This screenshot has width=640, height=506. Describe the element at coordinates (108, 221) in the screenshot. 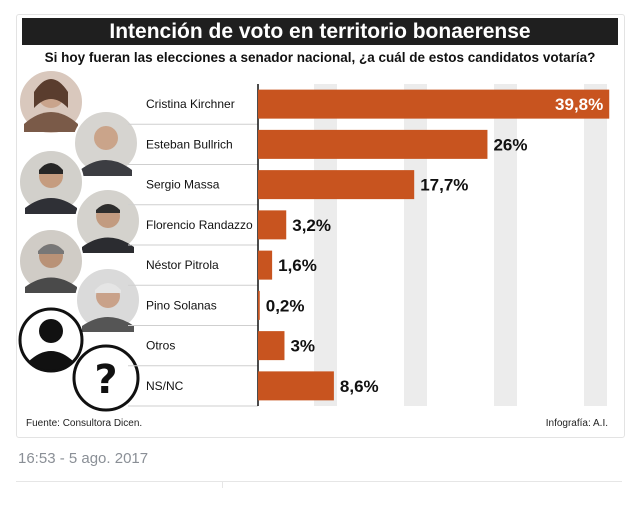

I see `avatar-florencio-randazzo-icon` at that location.